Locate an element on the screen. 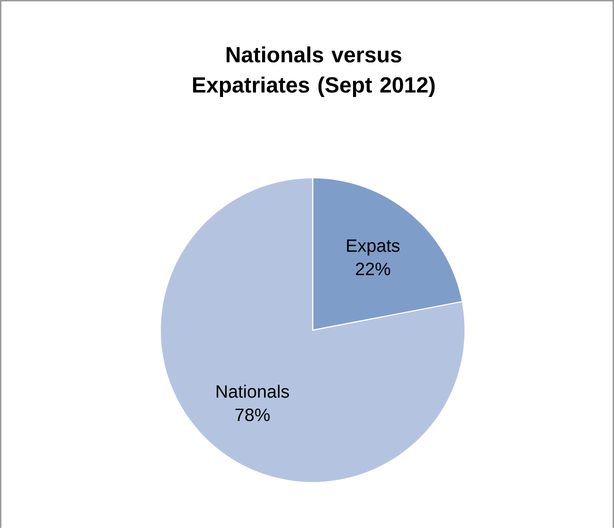 The width and height of the screenshot is (614, 528). chart-title: Nationals versus Expatriates (Sept 2012) is located at coordinates (314, 72).